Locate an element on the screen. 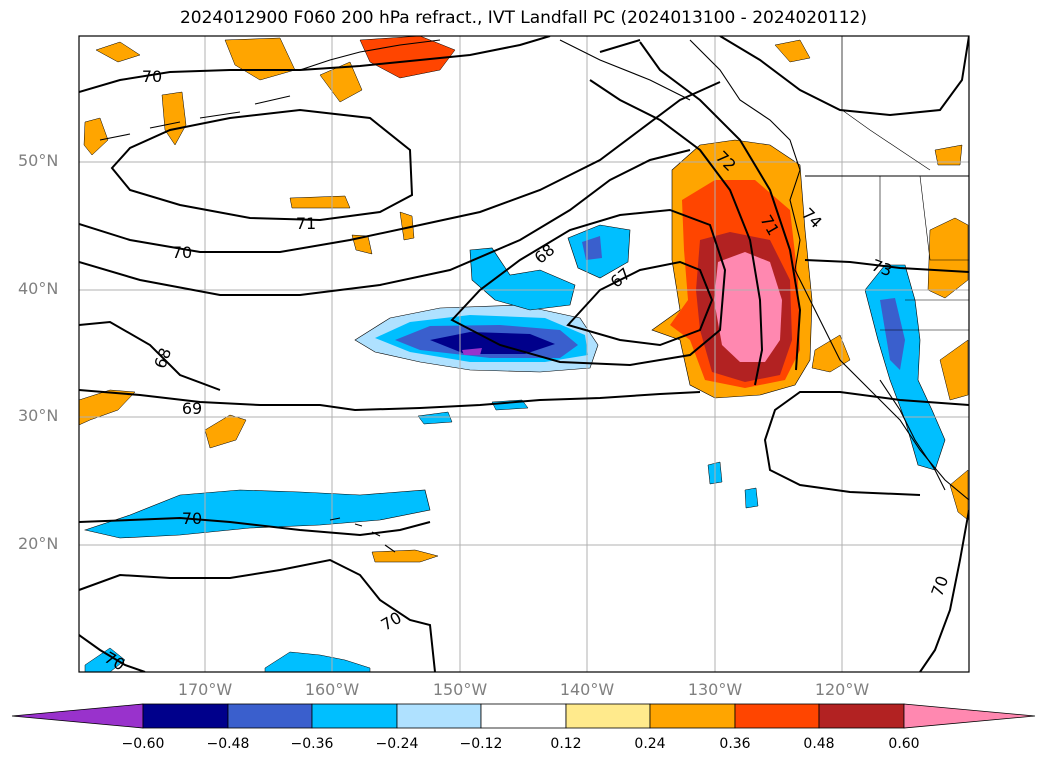  negative-anomaly-tropical is located at coordinates (257, 514).